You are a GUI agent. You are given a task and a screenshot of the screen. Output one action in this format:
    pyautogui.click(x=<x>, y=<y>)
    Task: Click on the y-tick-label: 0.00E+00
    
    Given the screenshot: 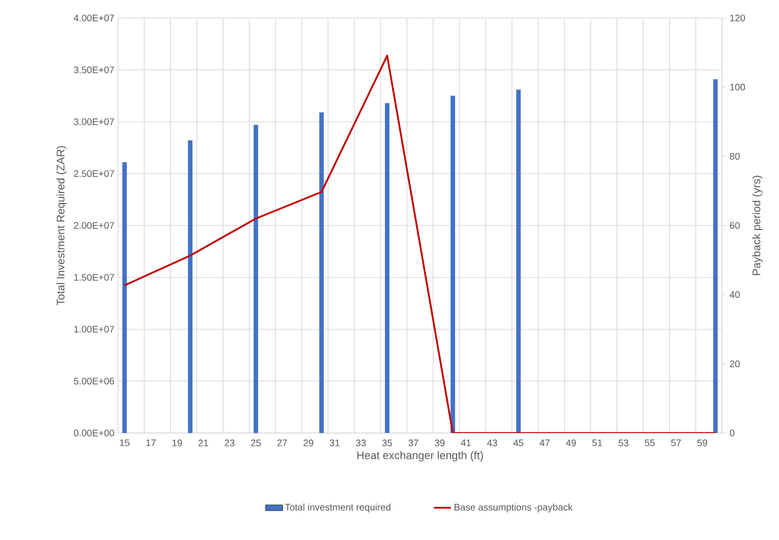 What is the action you would take?
    pyautogui.click(x=94, y=433)
    